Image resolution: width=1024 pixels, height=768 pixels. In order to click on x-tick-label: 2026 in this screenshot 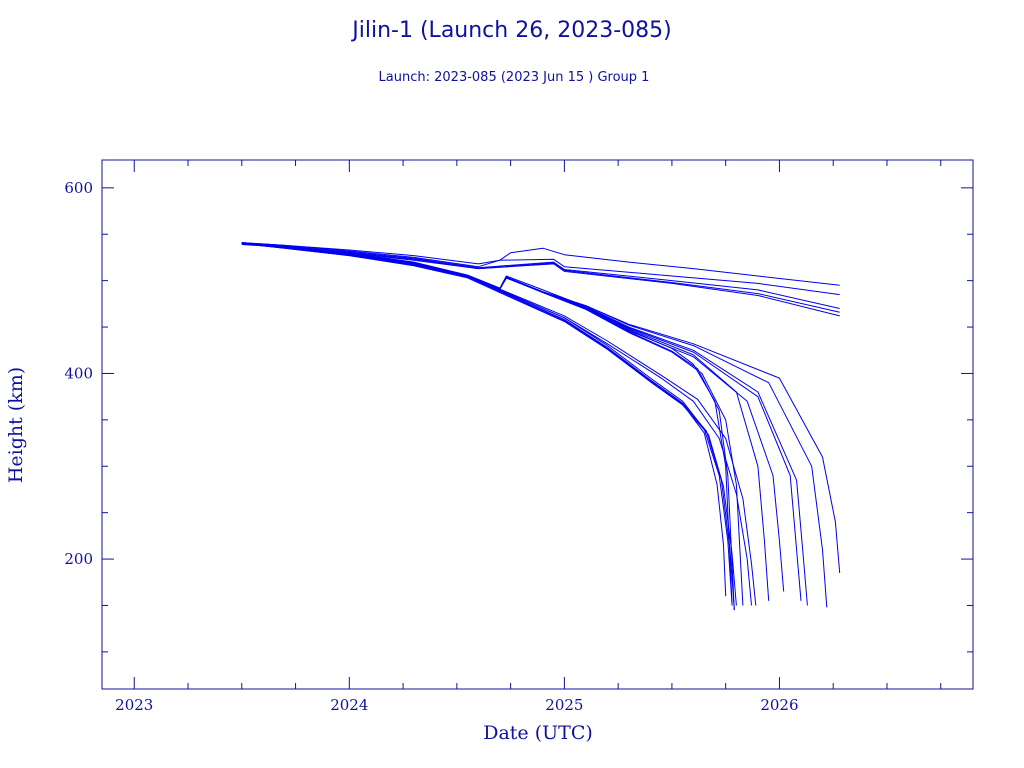, I will do `click(779, 705)`.